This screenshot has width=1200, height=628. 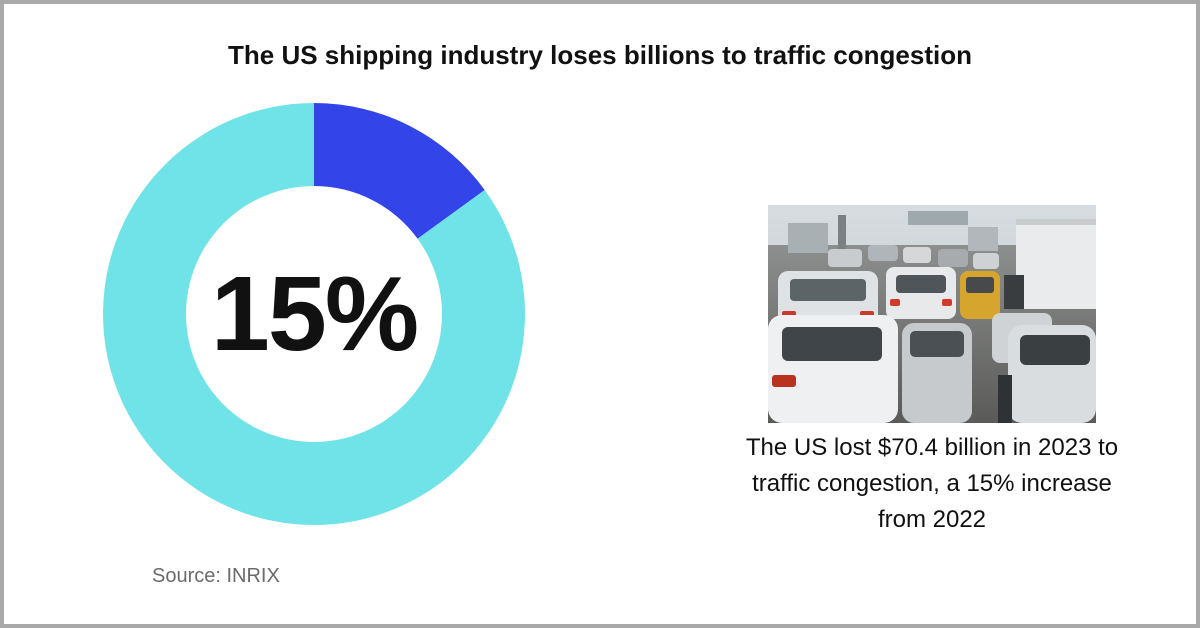 I want to click on traffic-jam-photo, so click(x=932, y=314).